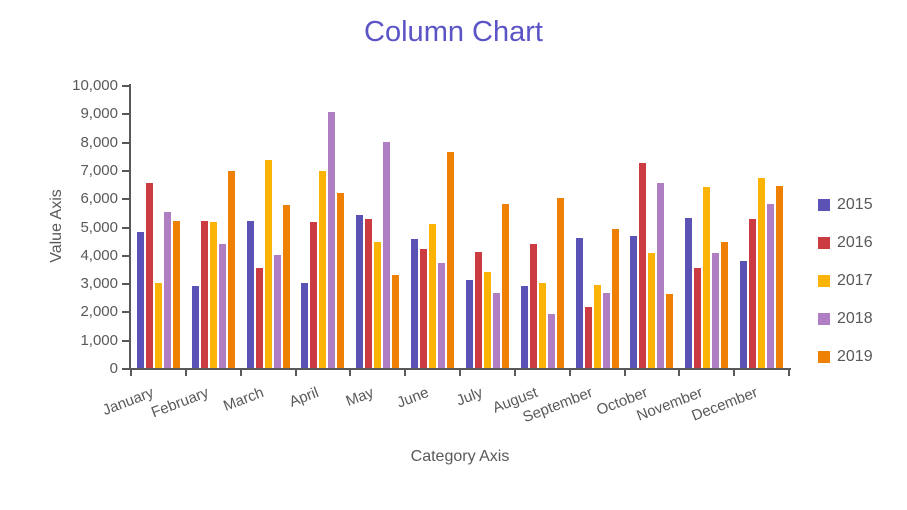 This screenshot has height=510, width=907. Describe the element at coordinates (542, 325) in the screenshot. I see `bar-2017-august` at that location.